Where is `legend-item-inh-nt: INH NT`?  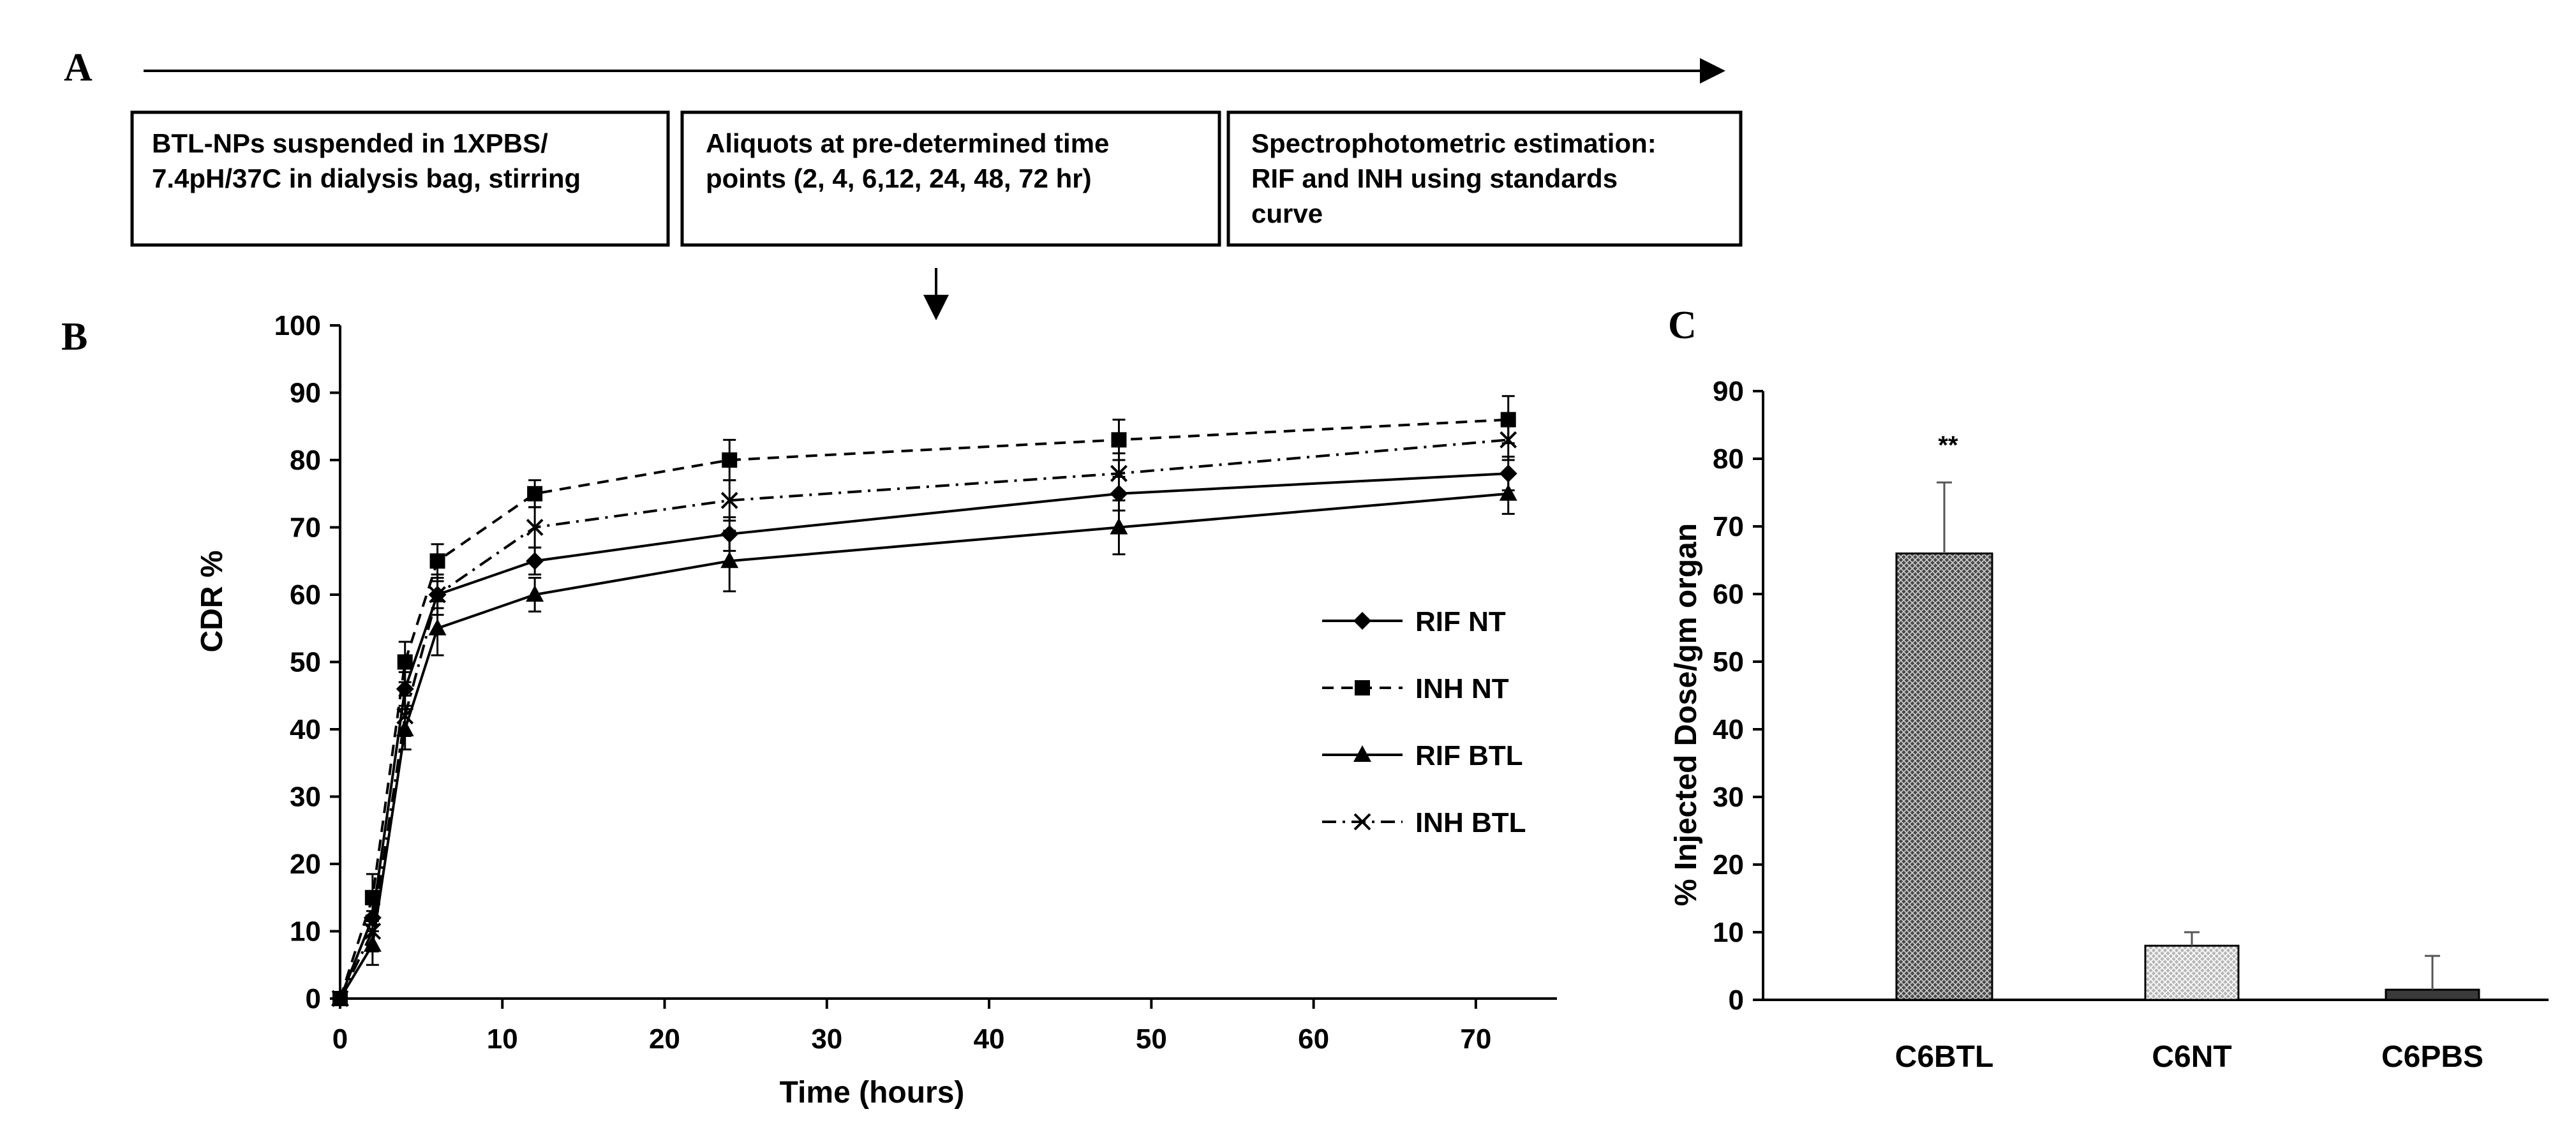
legend-item-inh-nt: INH NT is located at coordinates (1415, 689).